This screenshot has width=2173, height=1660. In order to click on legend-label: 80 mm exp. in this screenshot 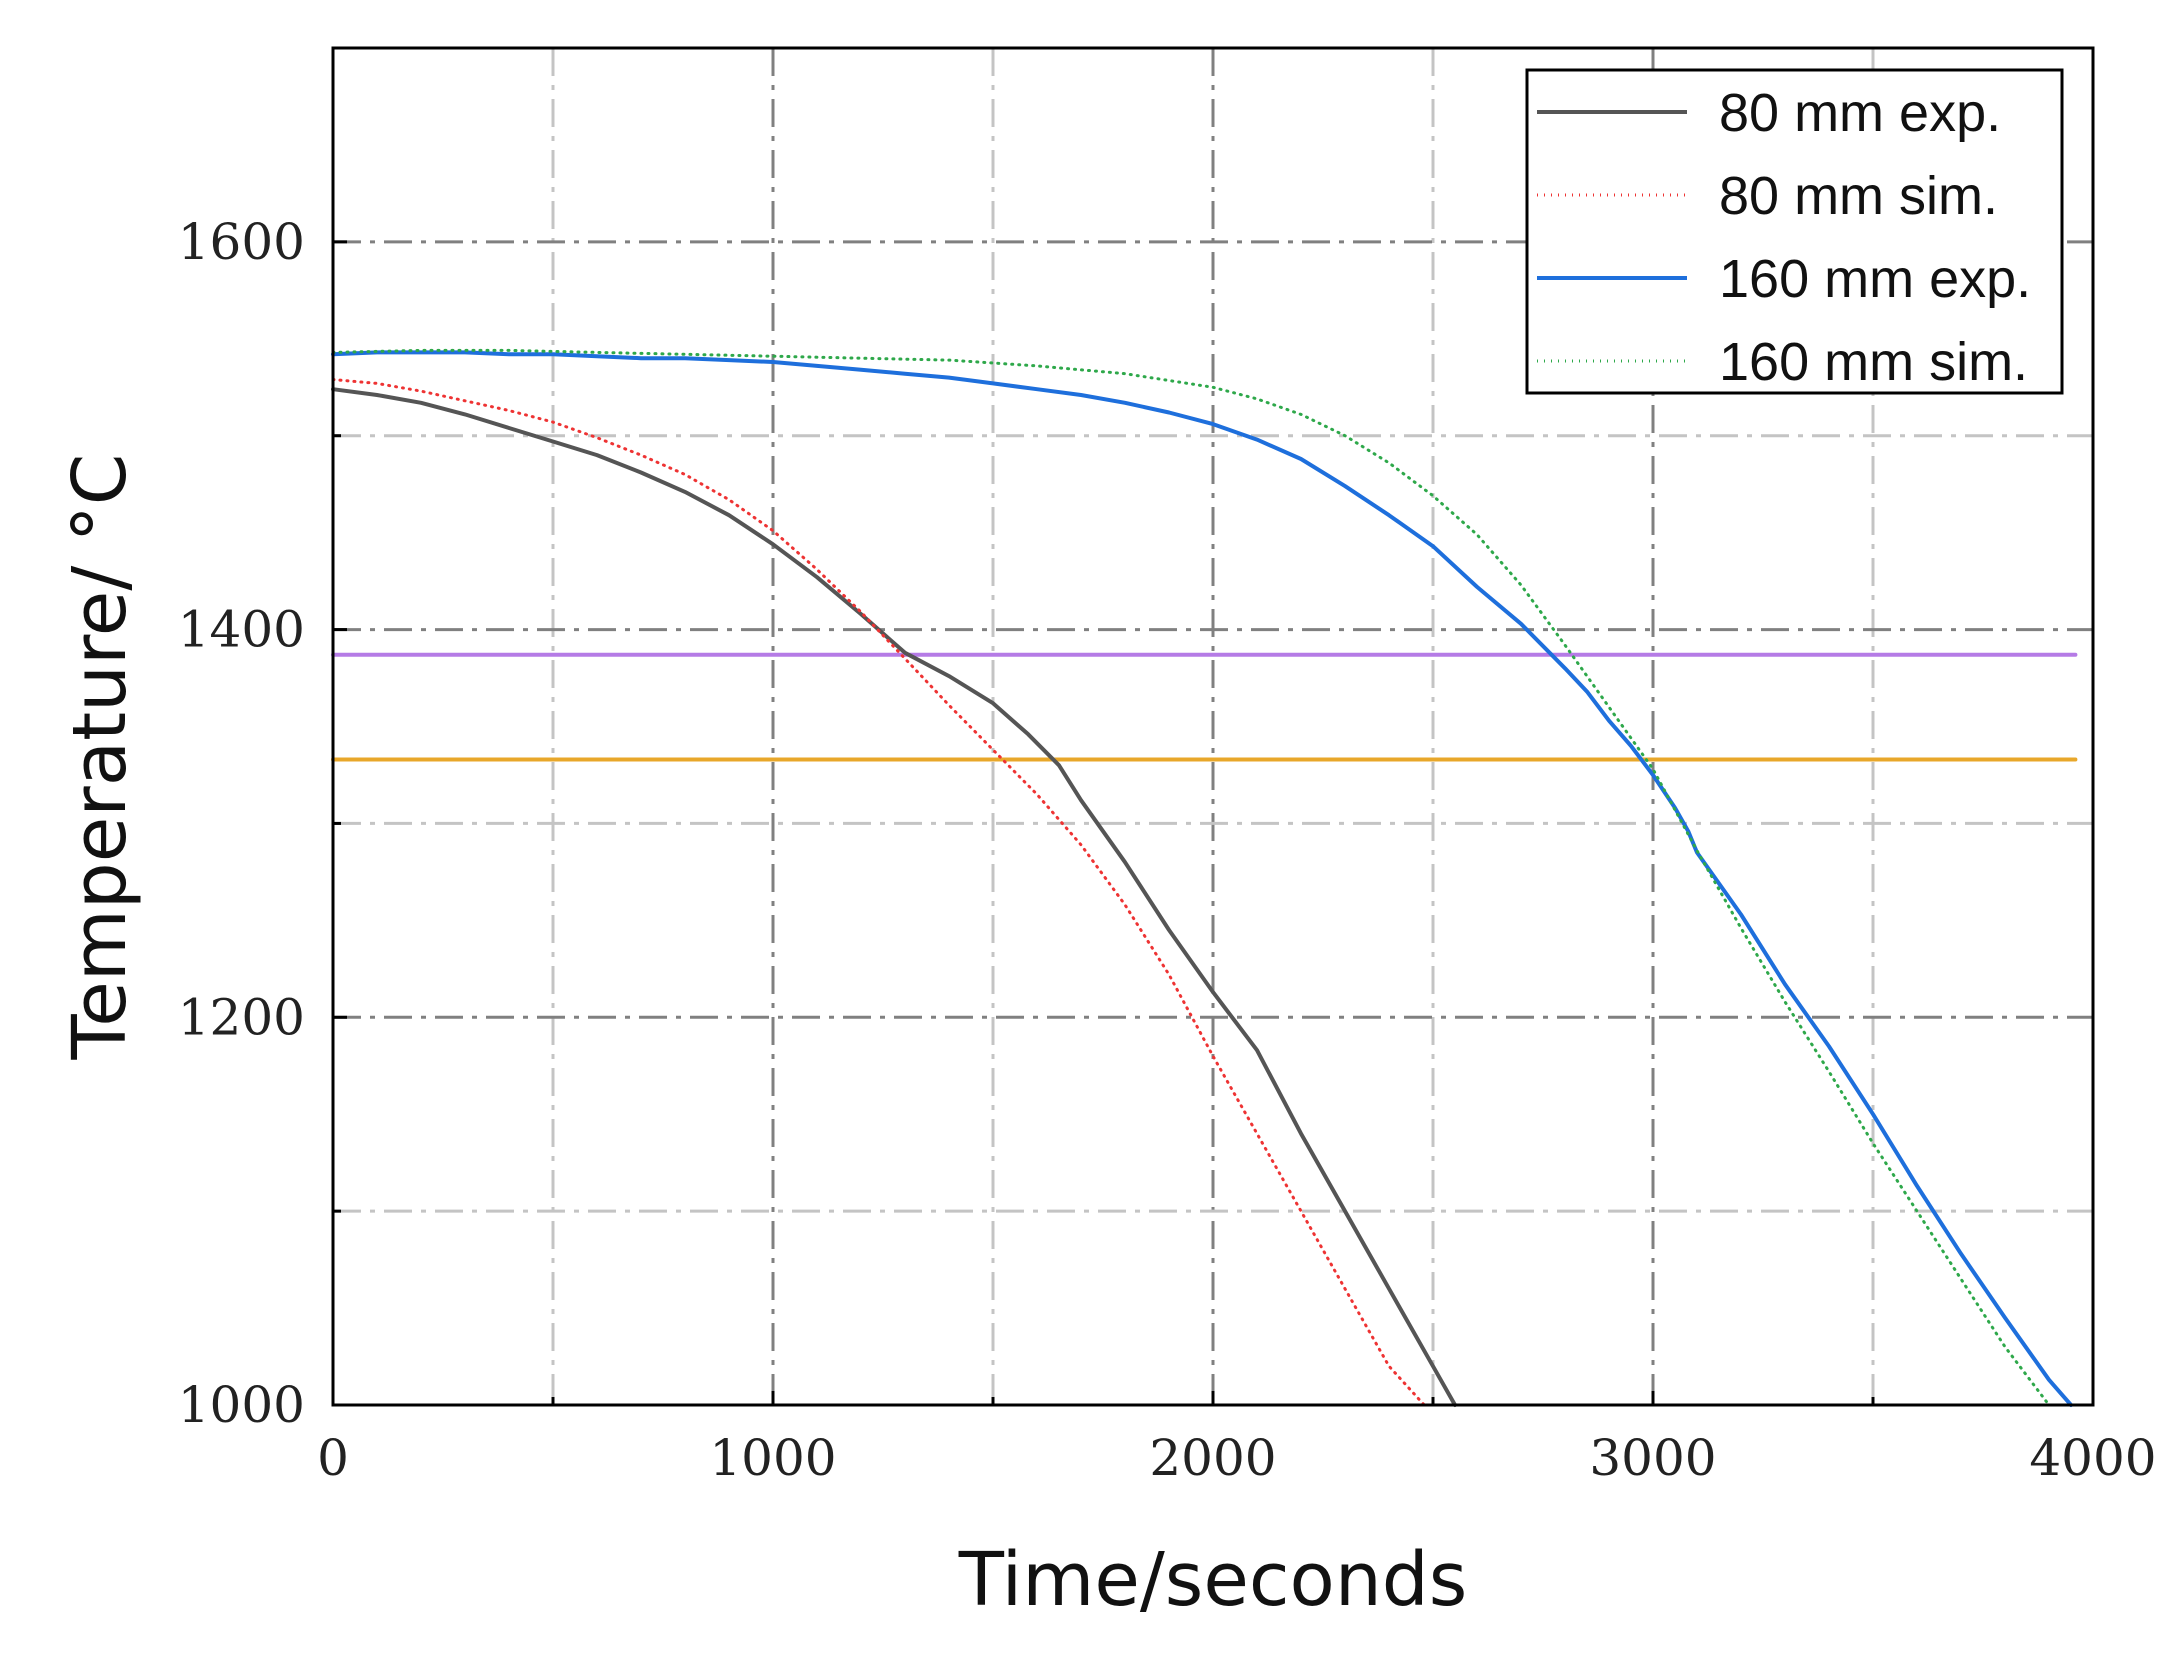, I will do `click(1860, 113)`.